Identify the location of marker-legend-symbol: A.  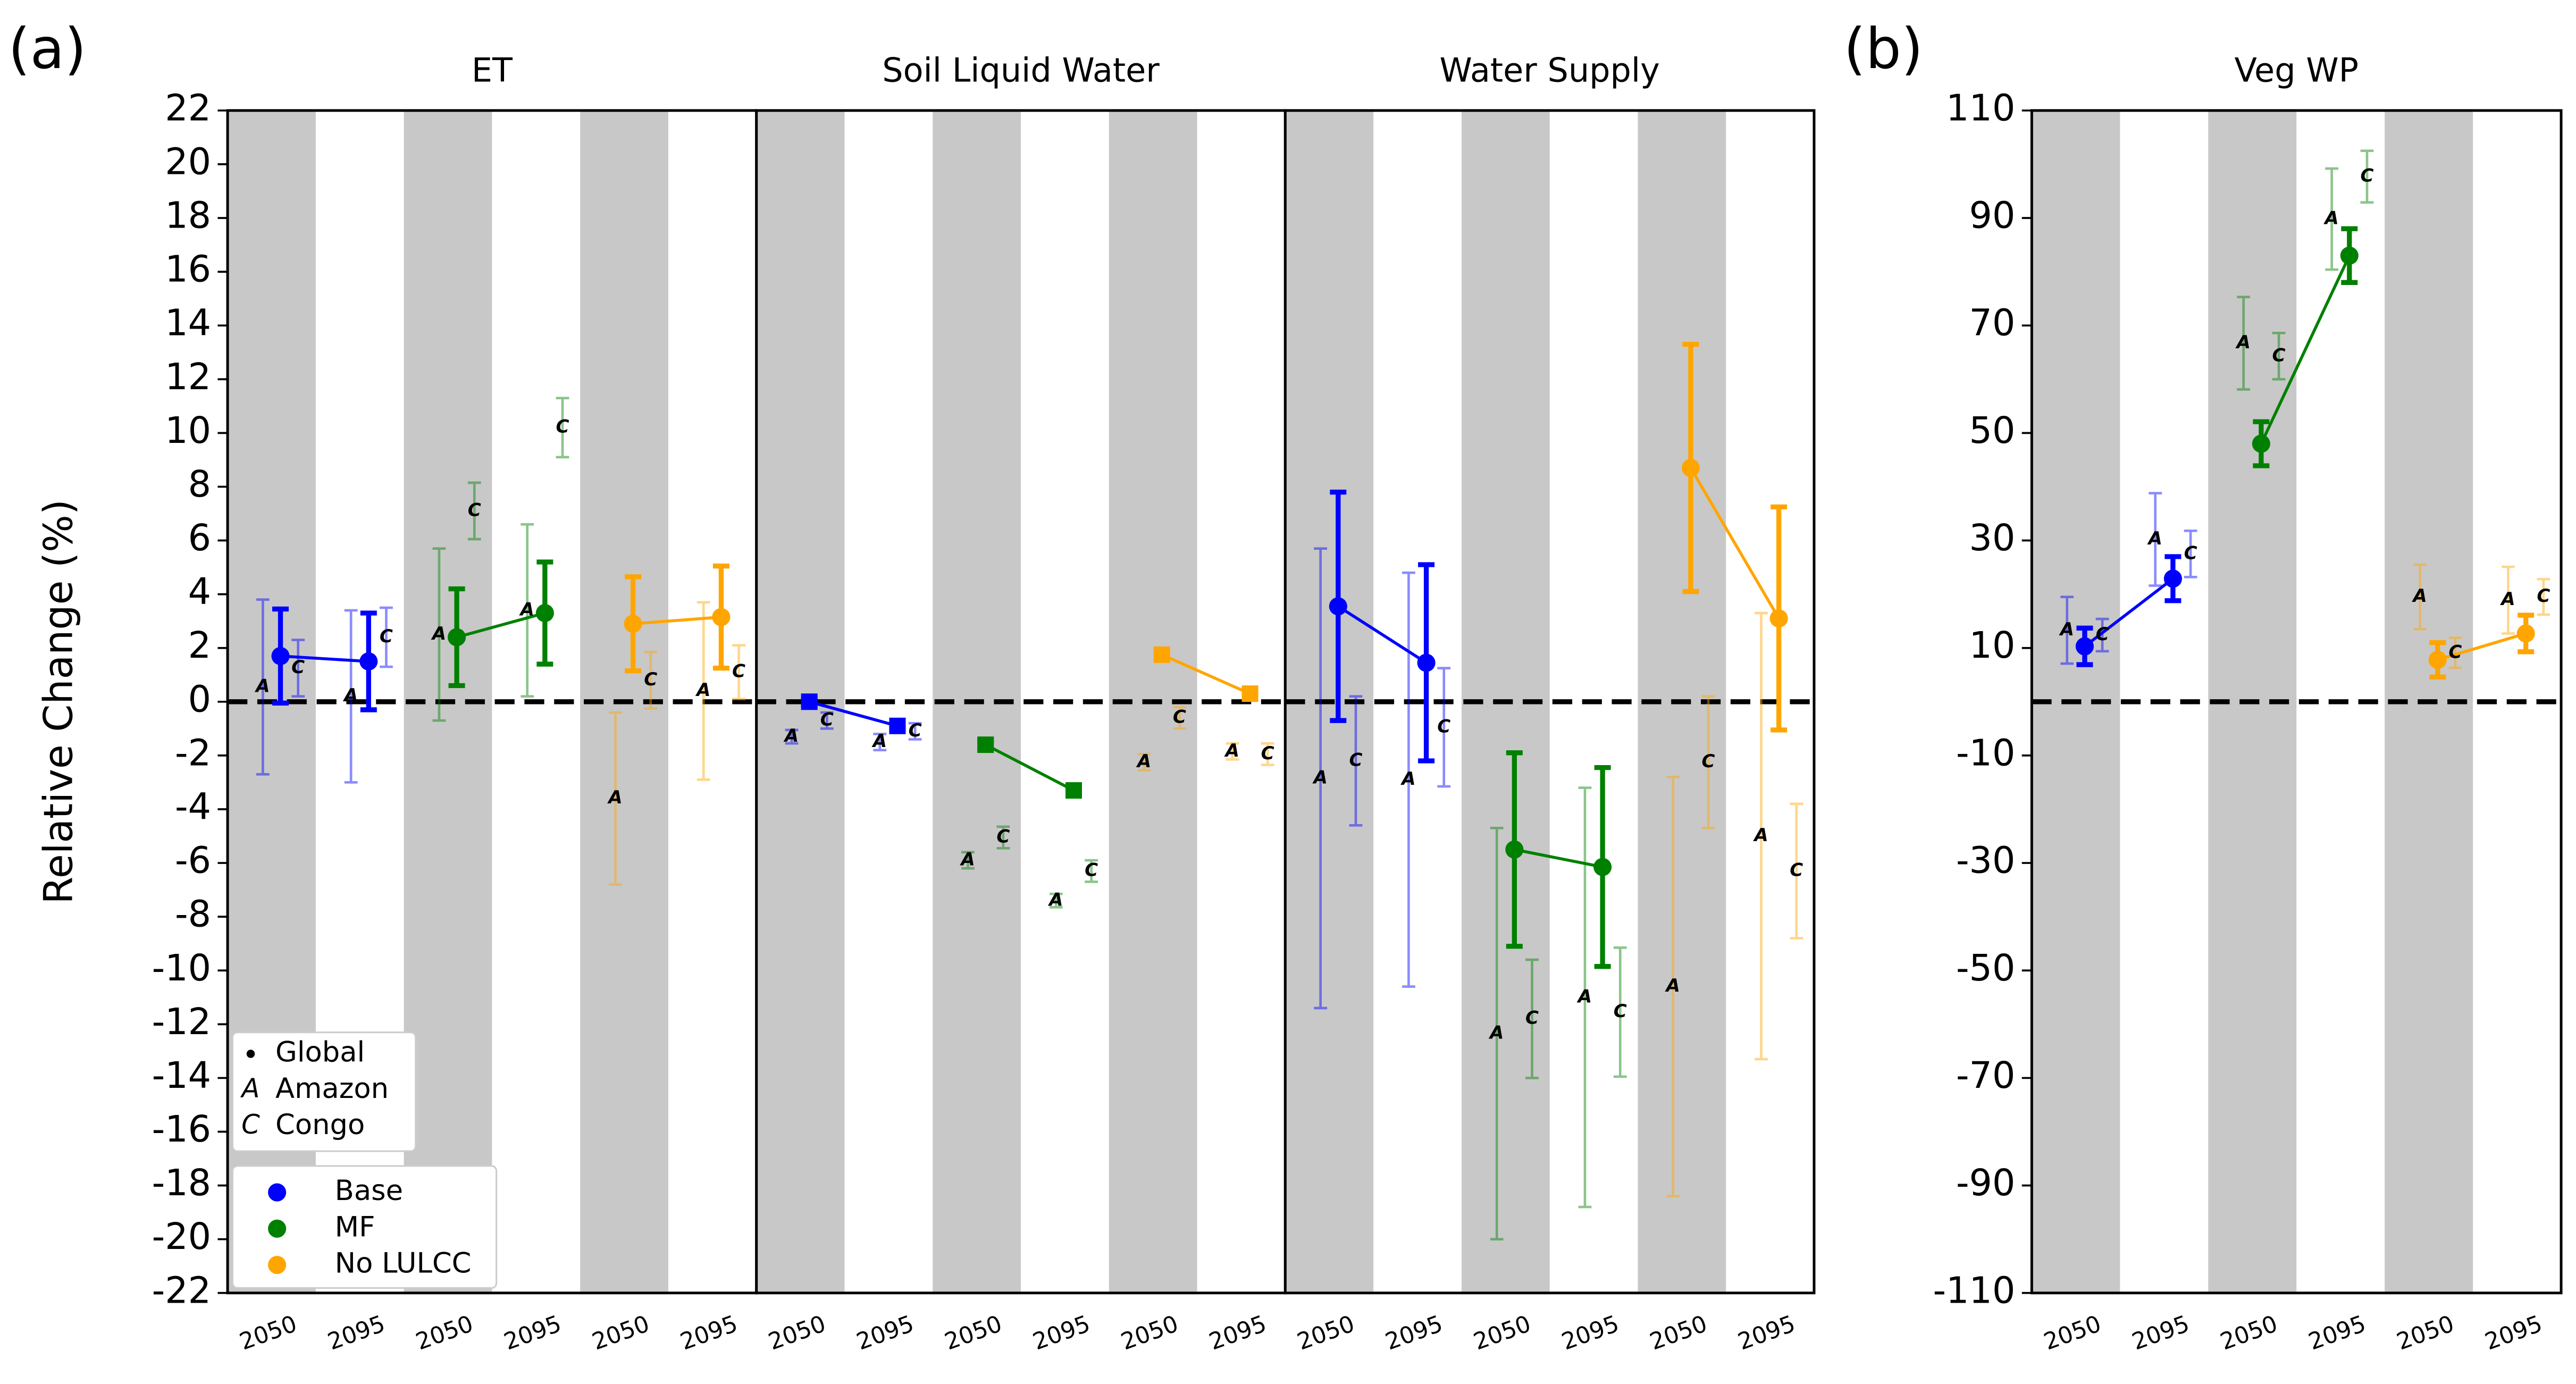
(250, 1089).